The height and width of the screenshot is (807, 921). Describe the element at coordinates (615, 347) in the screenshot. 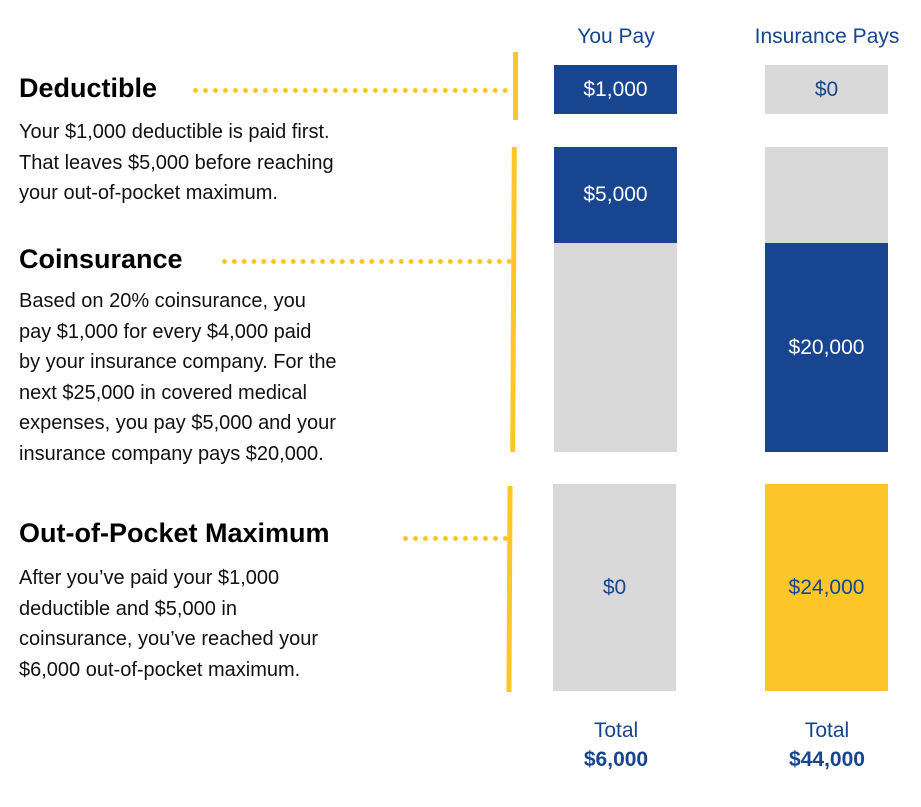

I see `coinsurance-you-pay-remainder` at that location.